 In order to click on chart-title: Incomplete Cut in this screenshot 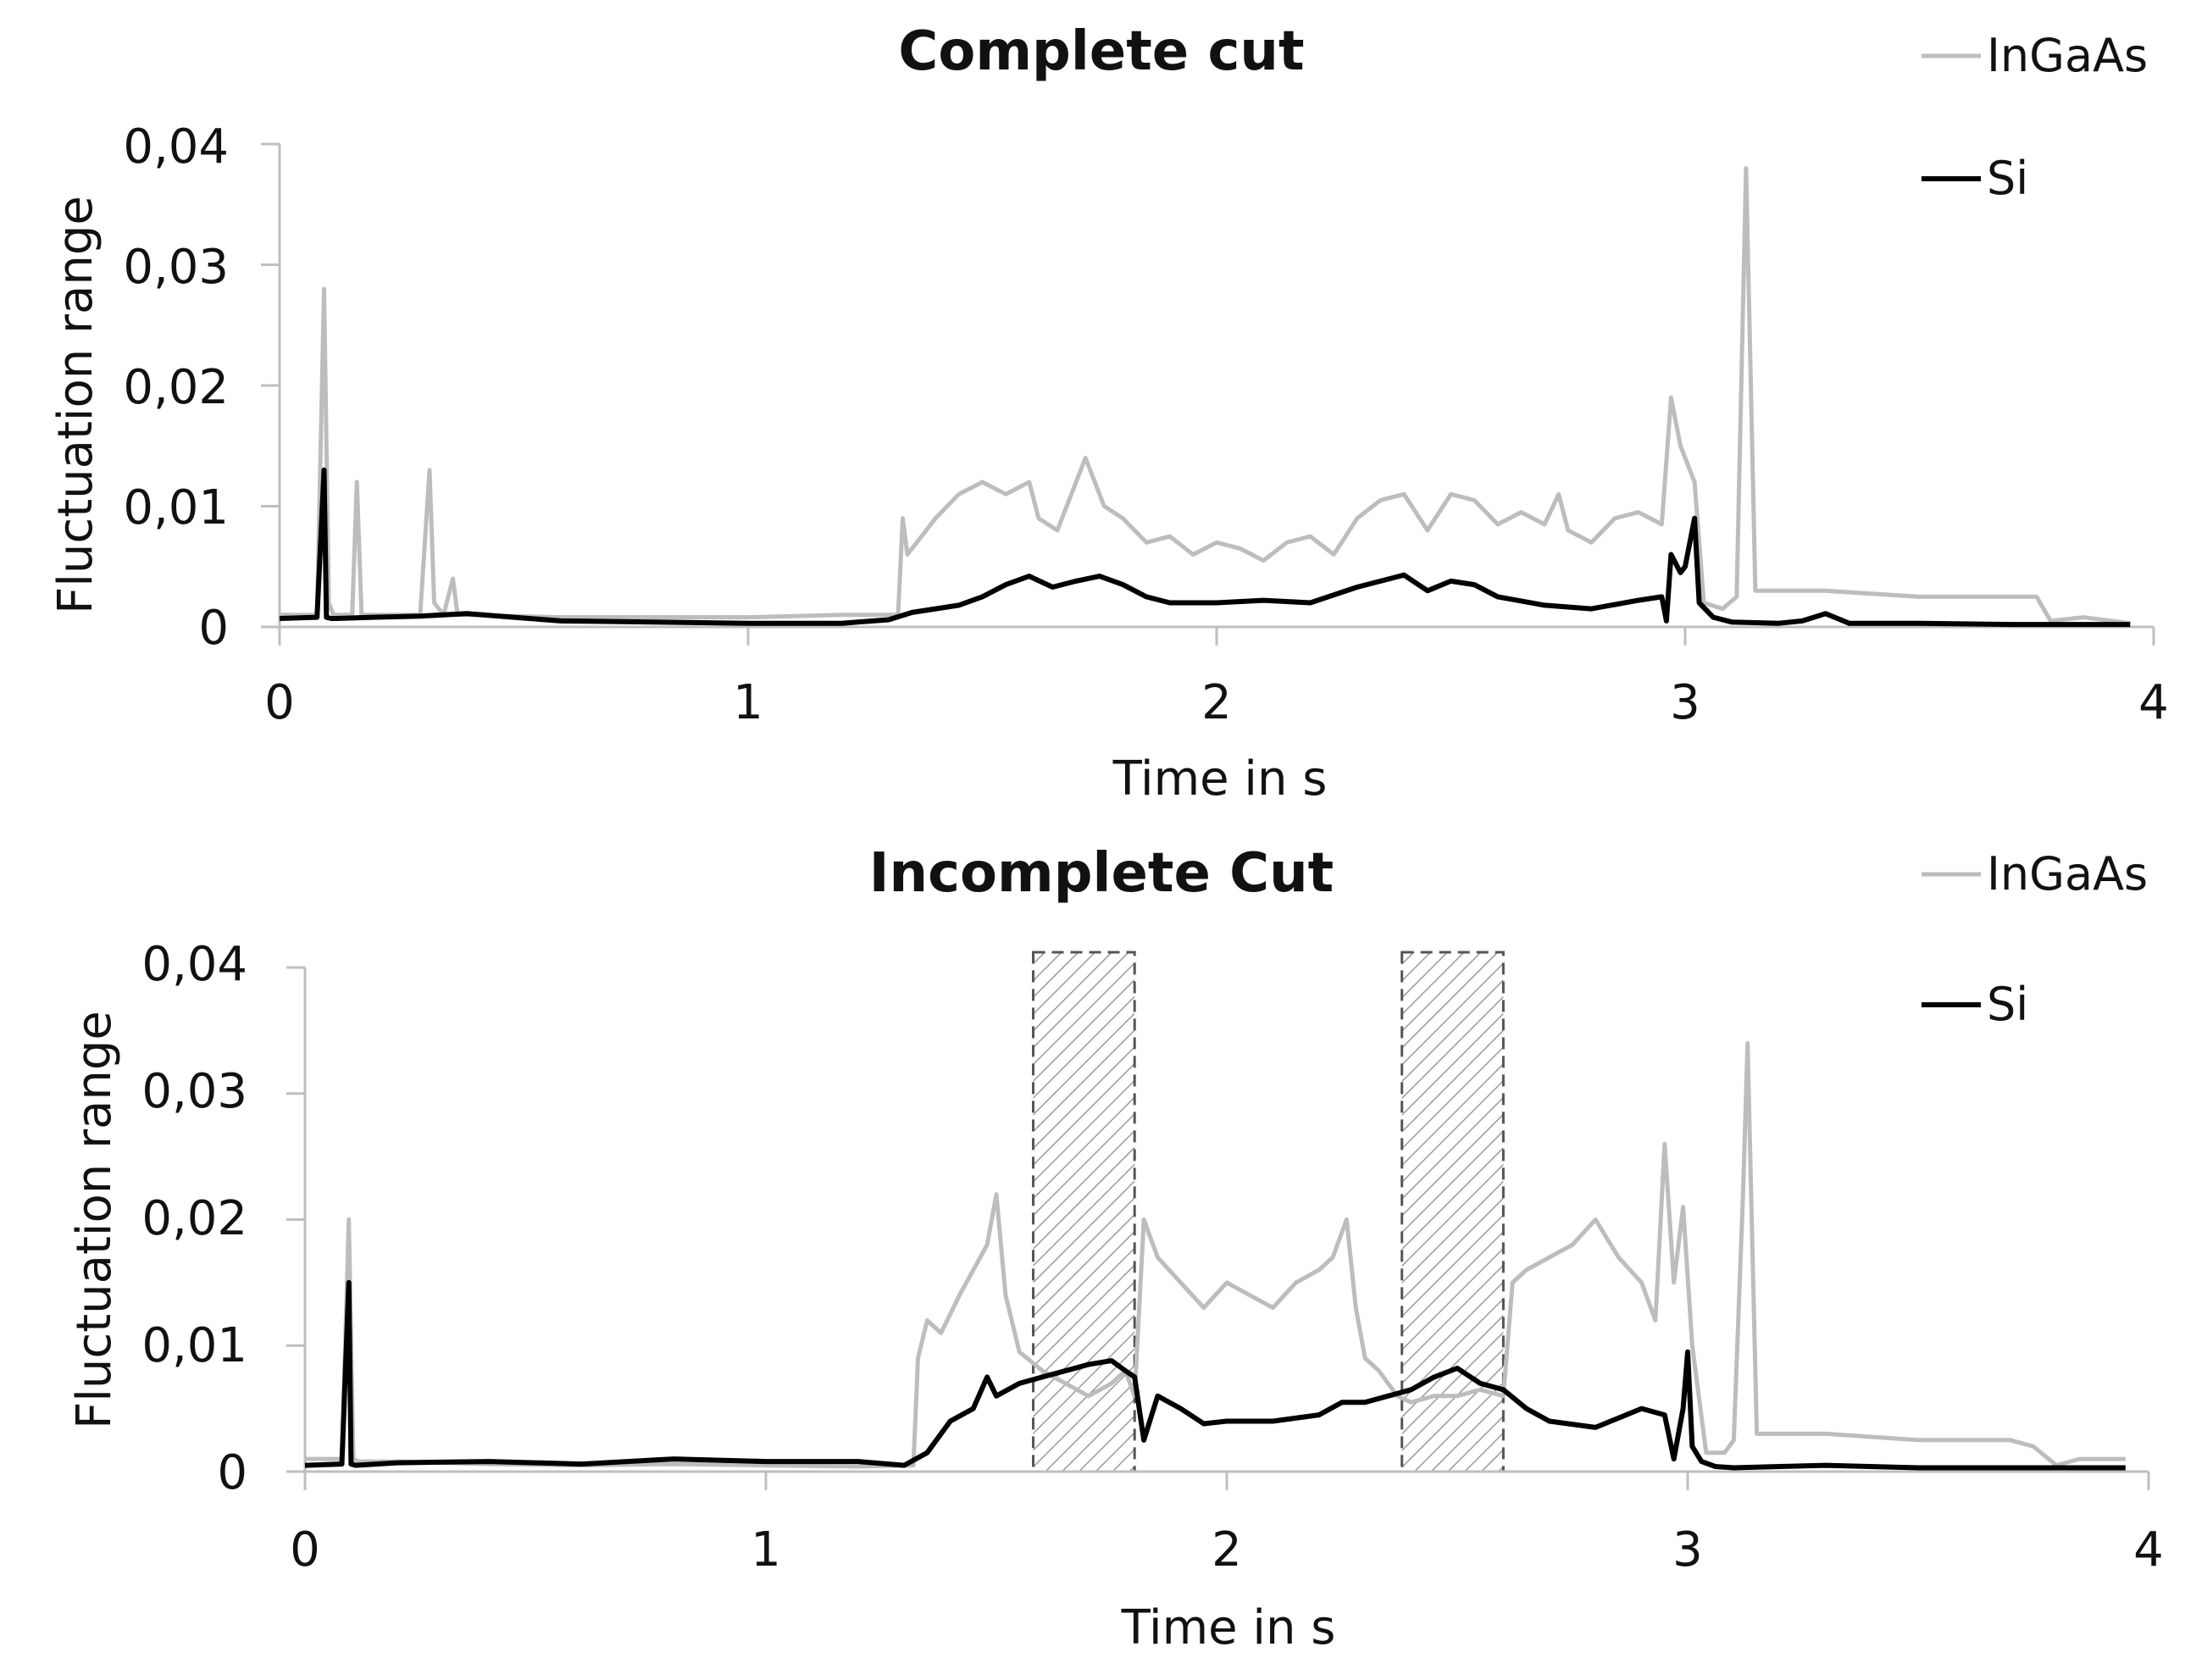, I will do `click(1101, 873)`.